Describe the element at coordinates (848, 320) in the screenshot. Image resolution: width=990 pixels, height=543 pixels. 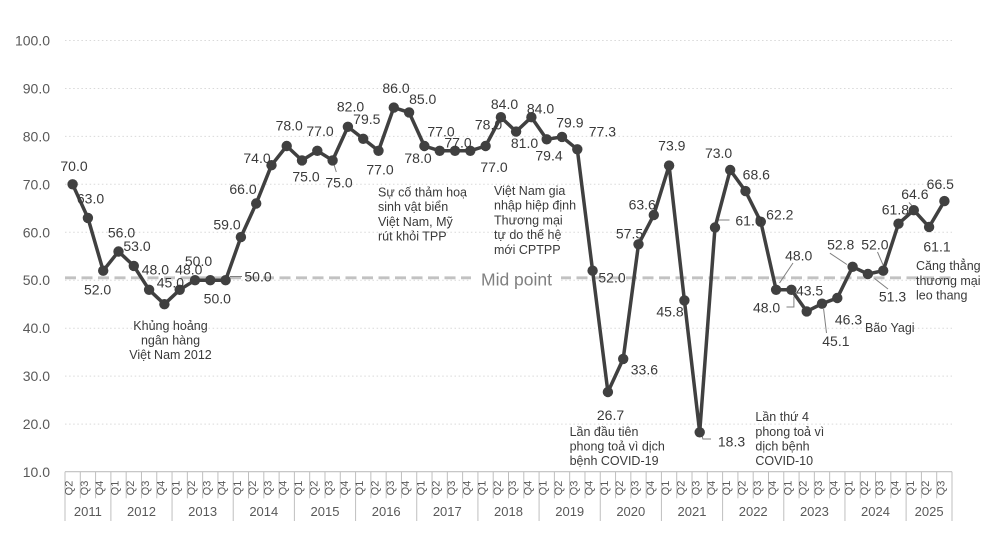
I see `svg-text: 46.3` at that location.